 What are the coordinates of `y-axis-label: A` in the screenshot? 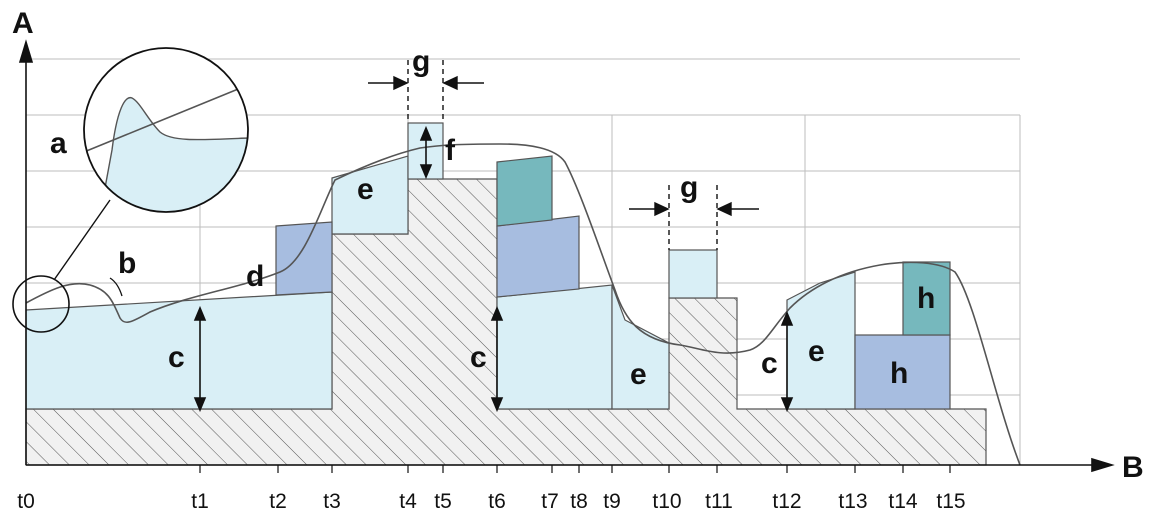 It's located at (23, 23).